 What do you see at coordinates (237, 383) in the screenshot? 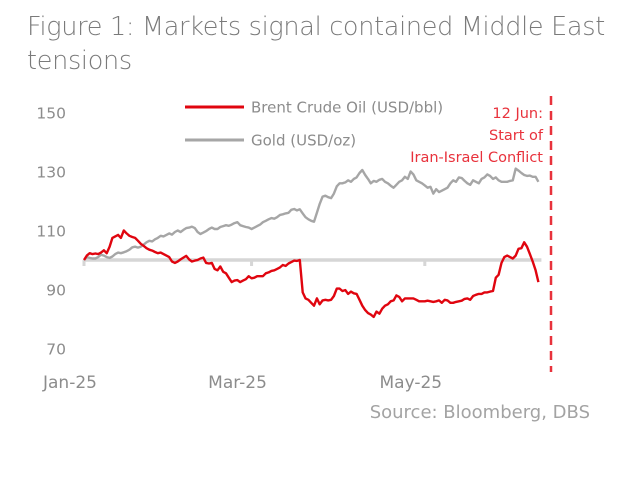
I see `x-tick-label: Mar-25` at bounding box center [237, 383].